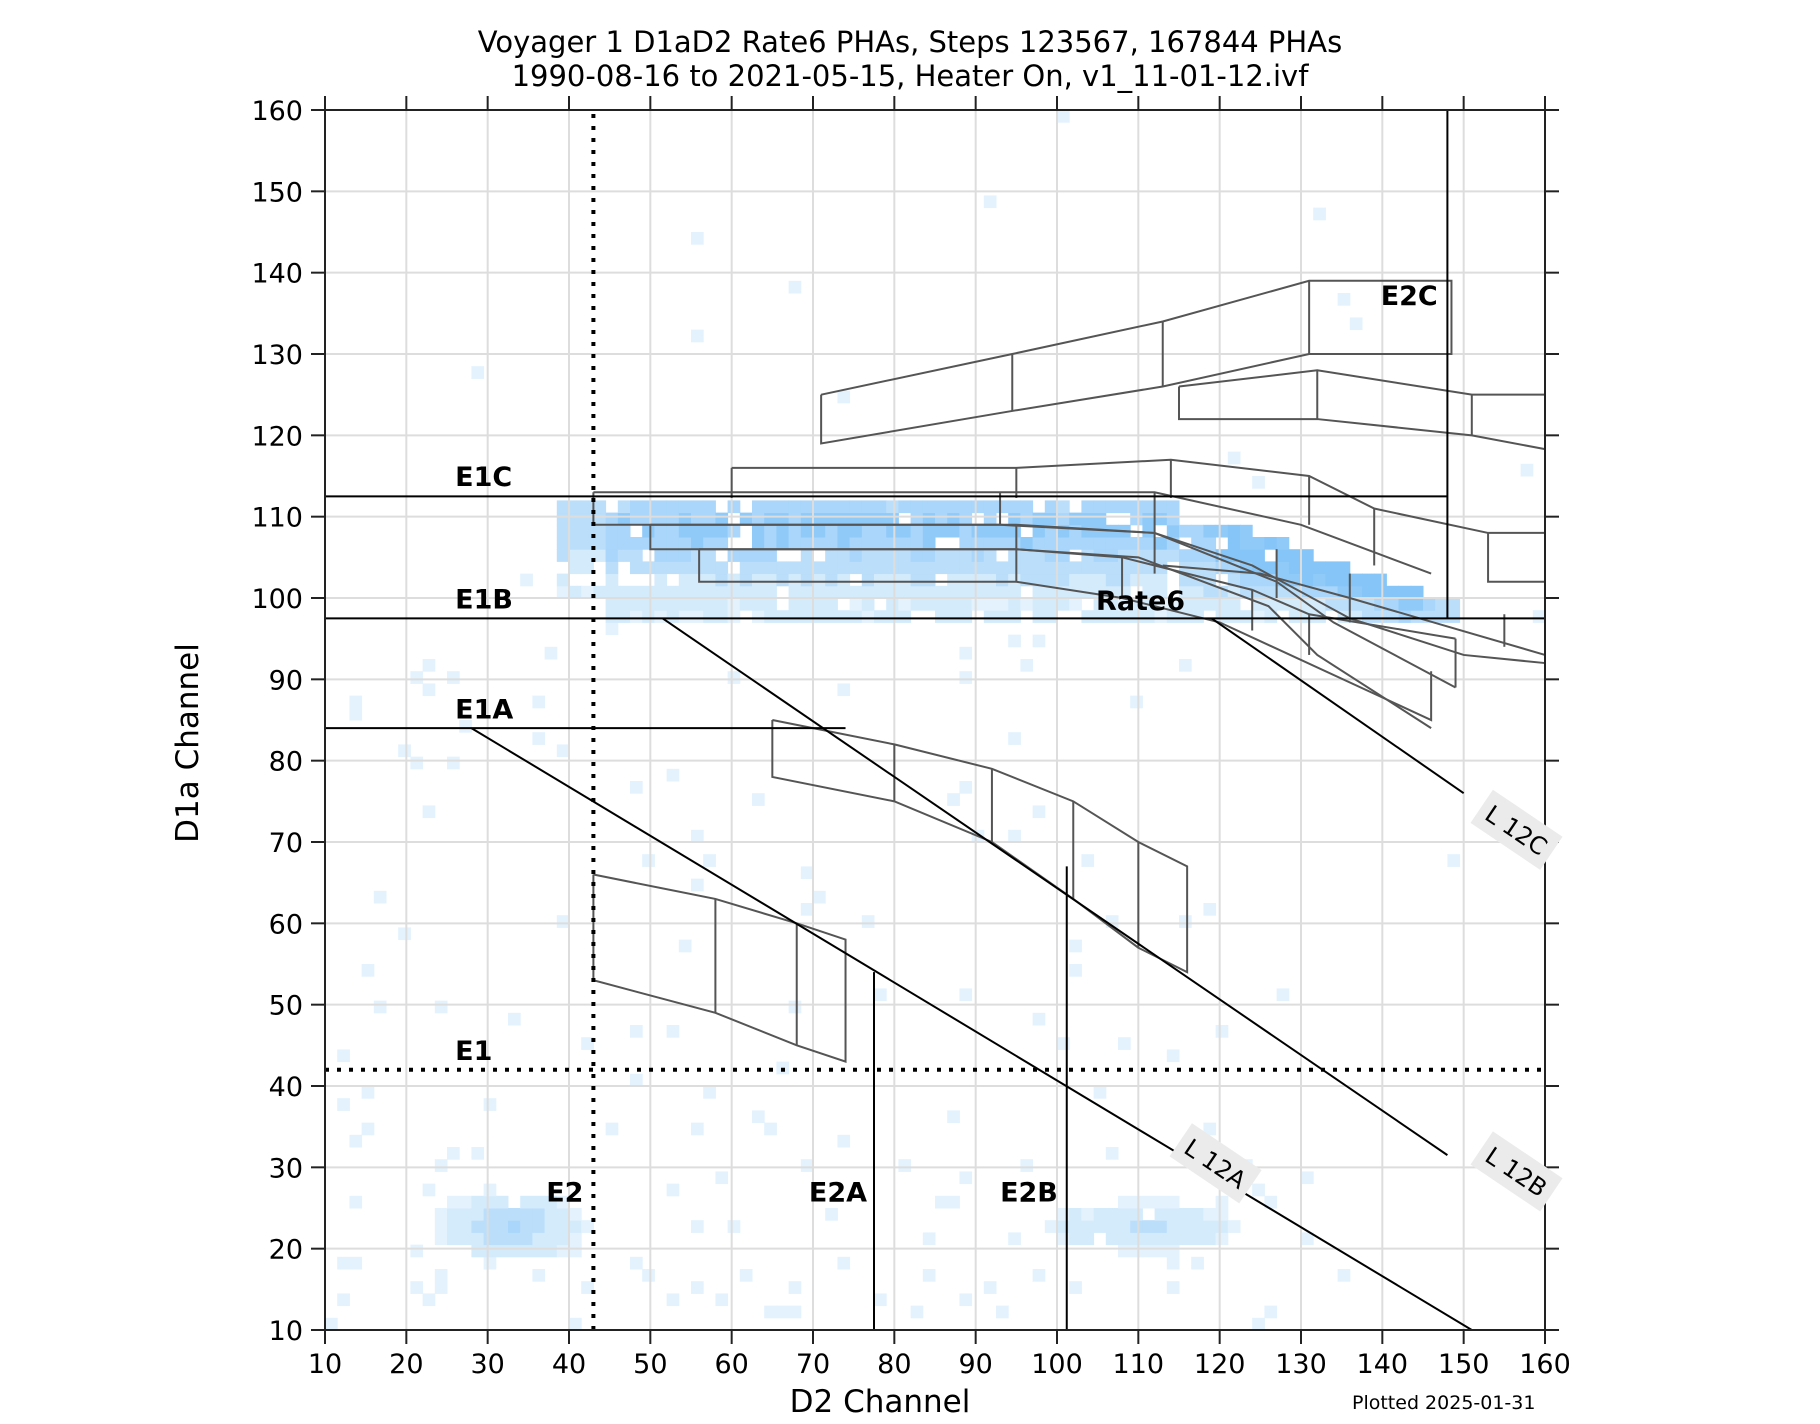  What do you see at coordinates (731, 1364) in the screenshot?
I see `x-tick-label: 60` at bounding box center [731, 1364].